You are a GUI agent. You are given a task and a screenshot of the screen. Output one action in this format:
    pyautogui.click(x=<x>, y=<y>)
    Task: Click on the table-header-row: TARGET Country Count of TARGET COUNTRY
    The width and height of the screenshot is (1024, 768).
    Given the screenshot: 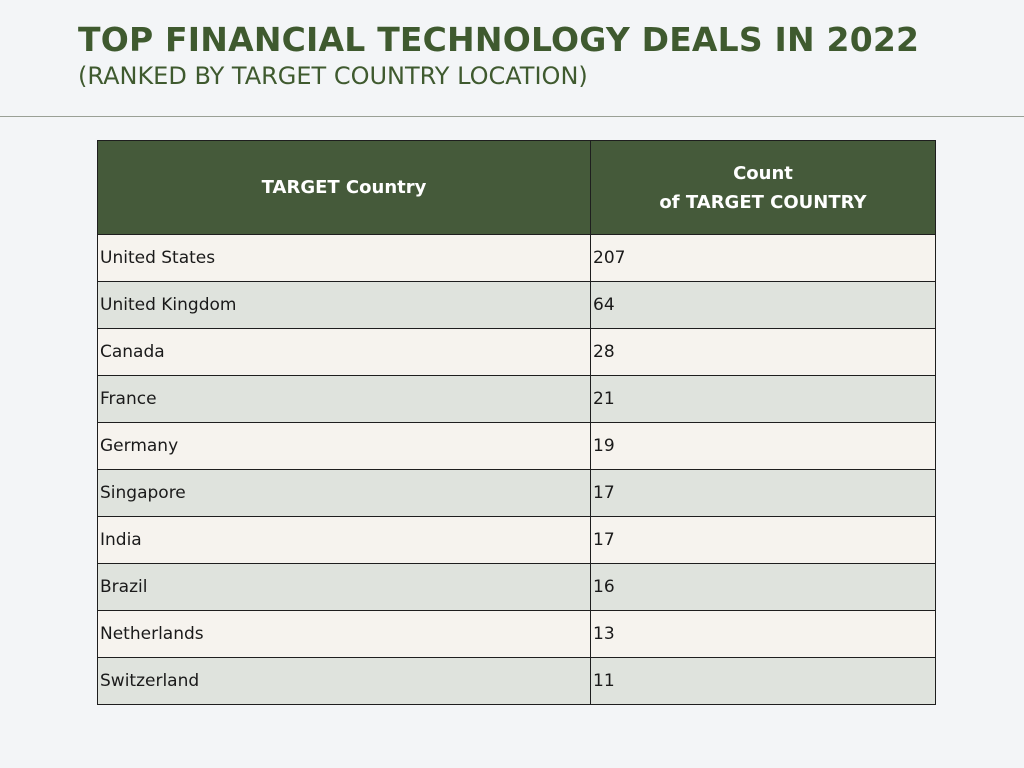 What is the action you would take?
    pyautogui.click(x=516, y=187)
    